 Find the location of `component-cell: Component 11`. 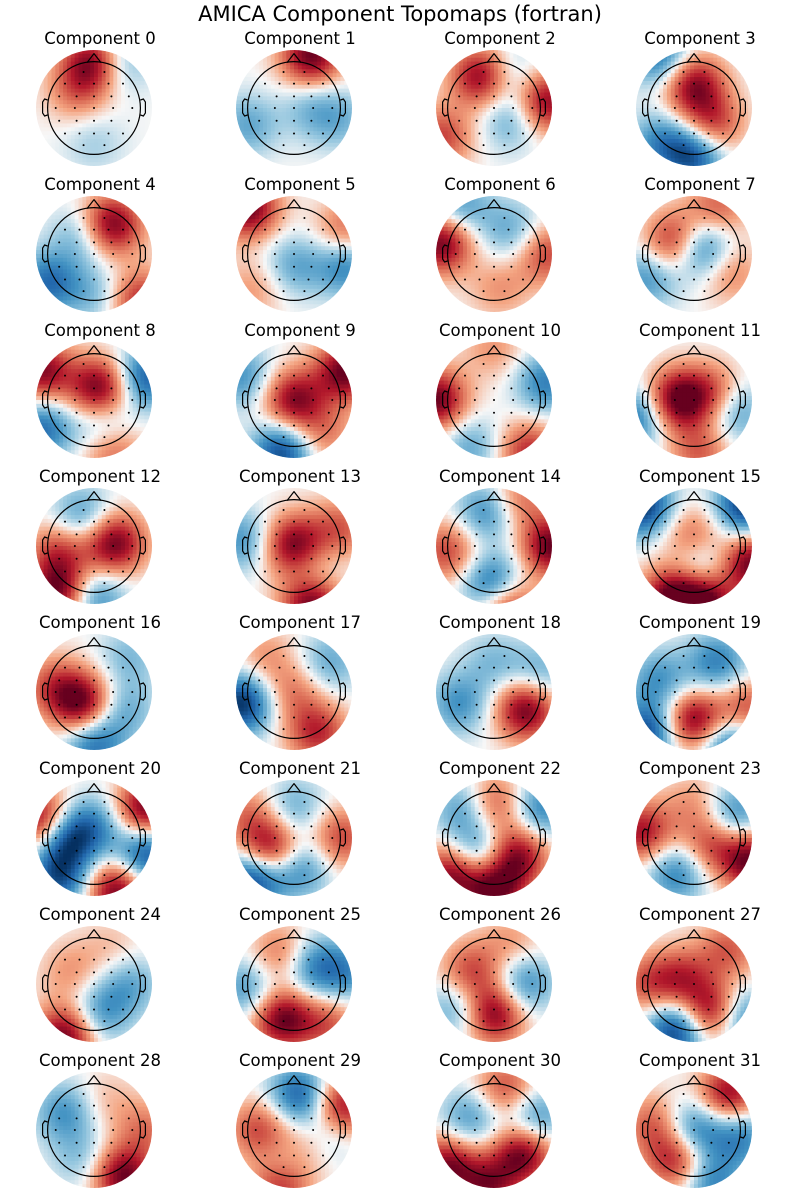

component-cell: Component 11 is located at coordinates (700, 375).